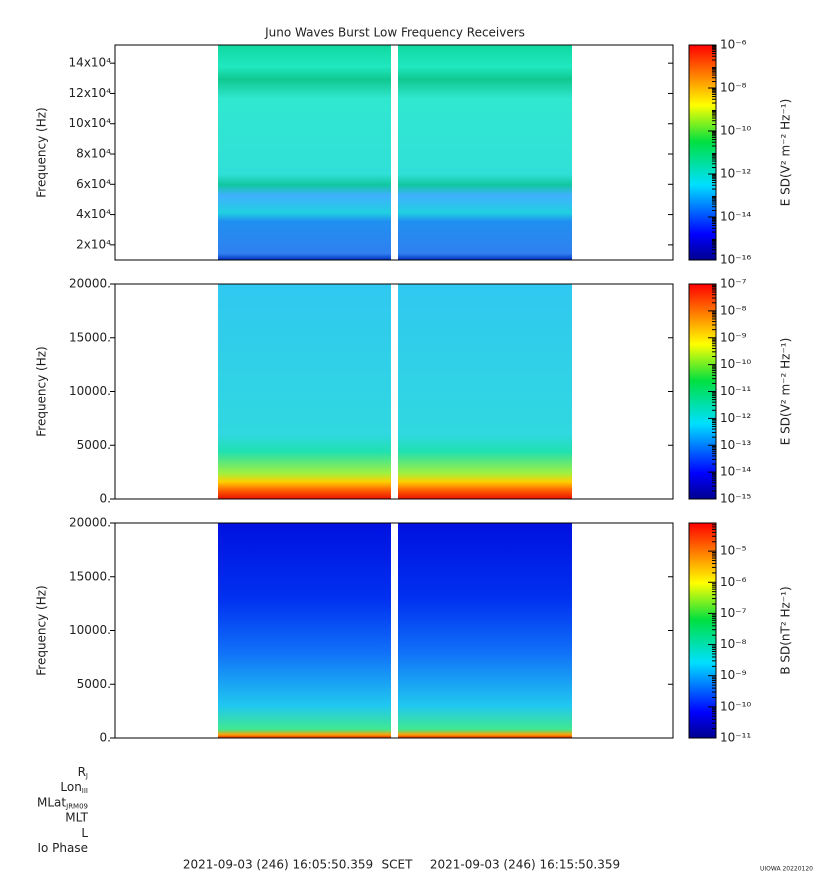 The image size is (815, 880). Describe the element at coordinates (278, 865) in the screenshot. I see `time-start: 2021-09-03 (246) 16:05:50.359` at that location.